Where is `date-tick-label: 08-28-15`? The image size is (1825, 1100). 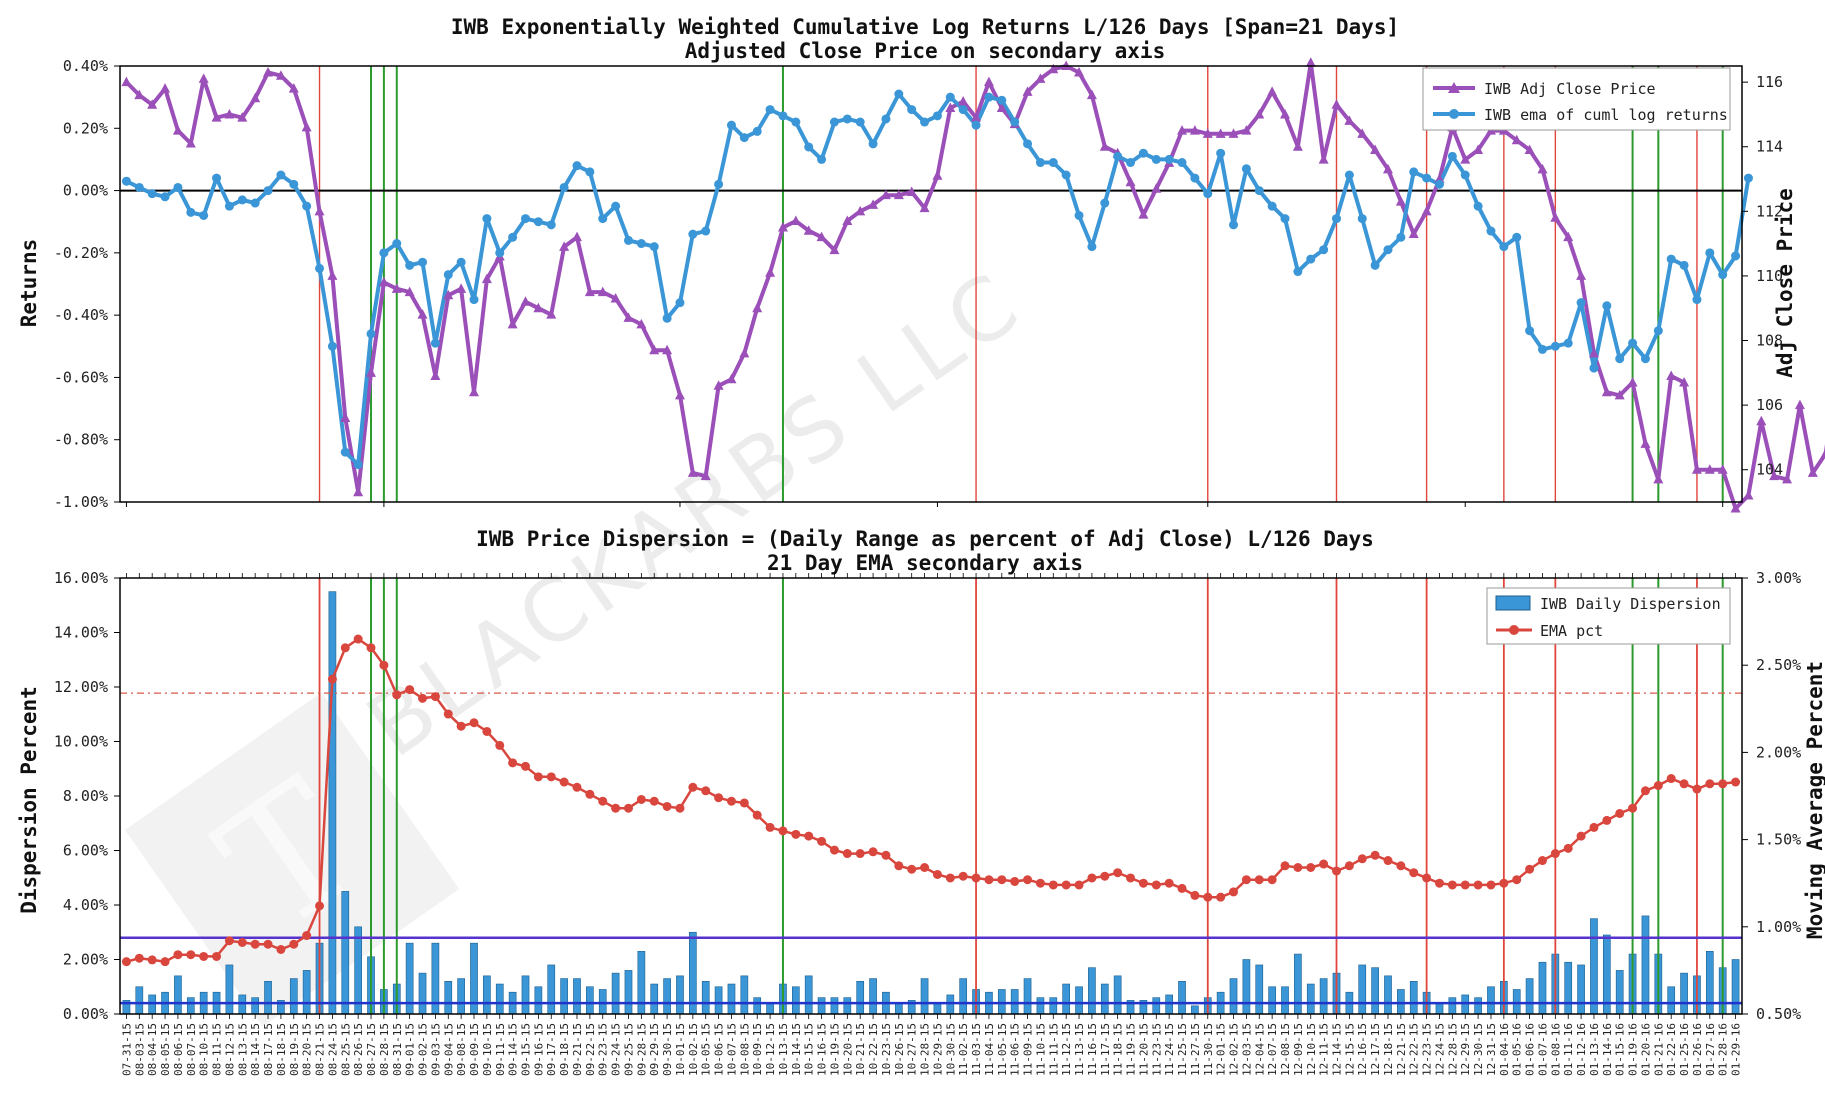
date-tick-label: 08-28-15 is located at coordinates (384, 1049).